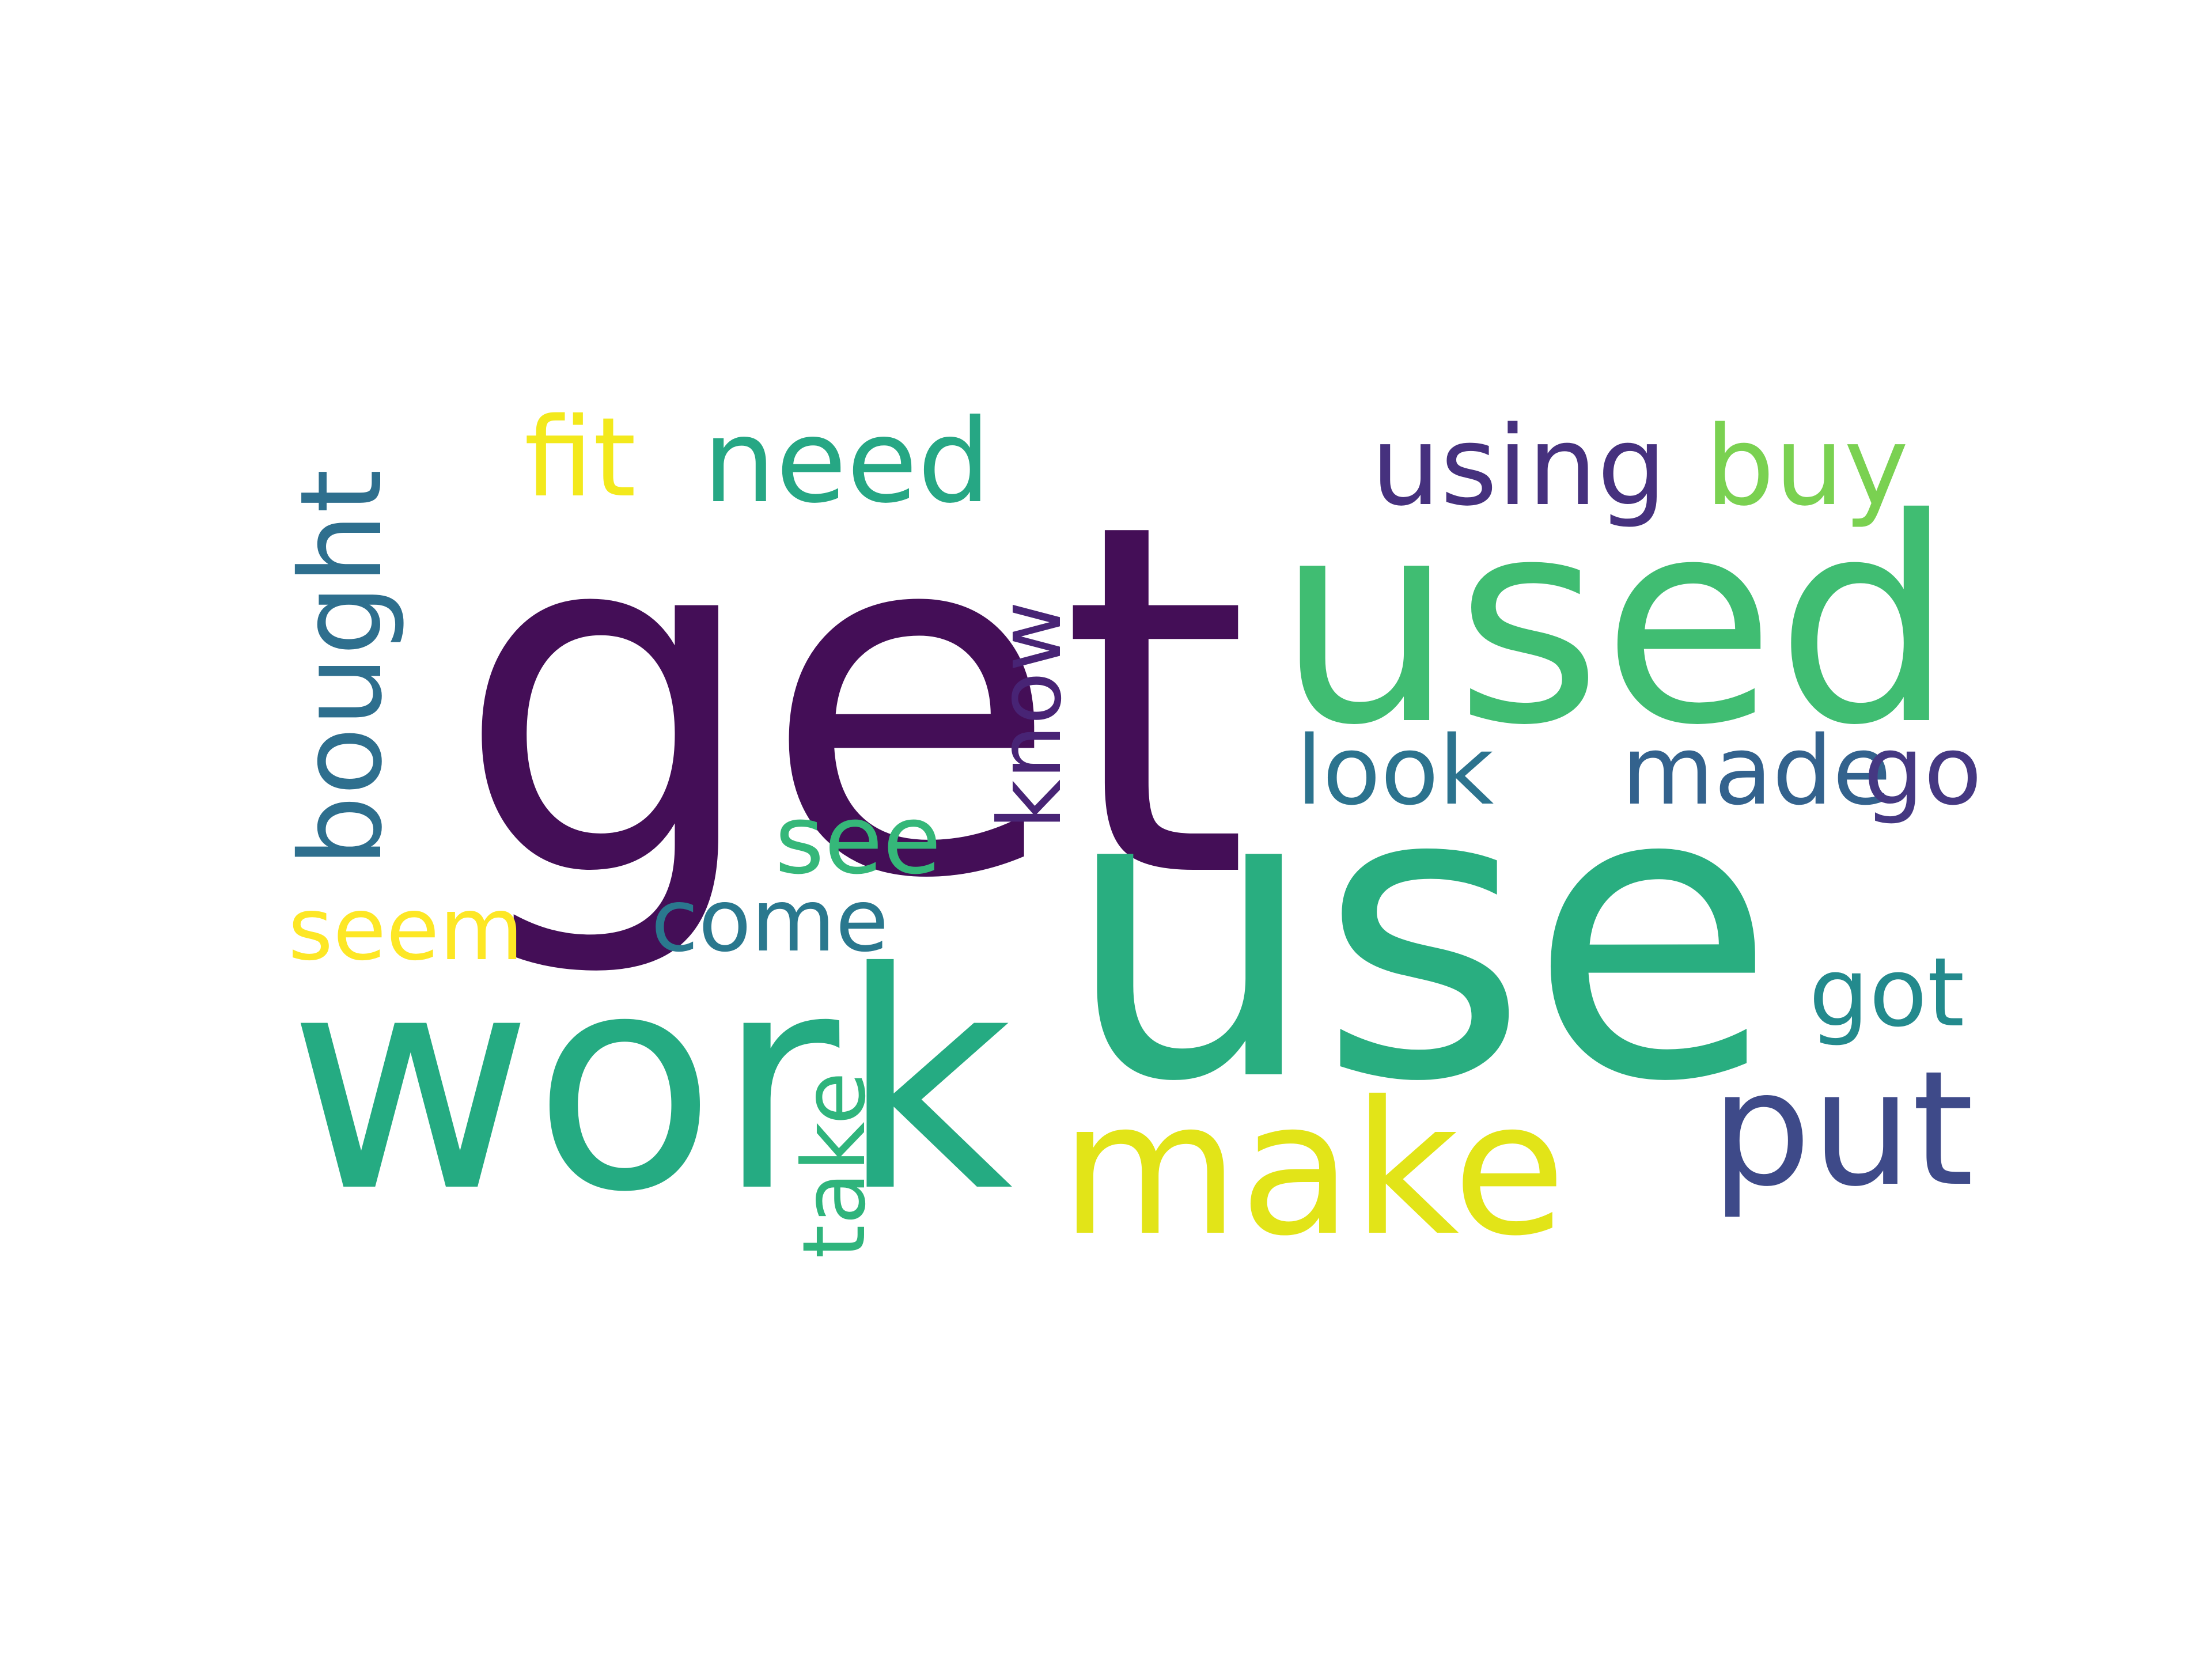  What do you see at coordinates (858, 840) in the screenshot?
I see `word-see: see` at bounding box center [858, 840].